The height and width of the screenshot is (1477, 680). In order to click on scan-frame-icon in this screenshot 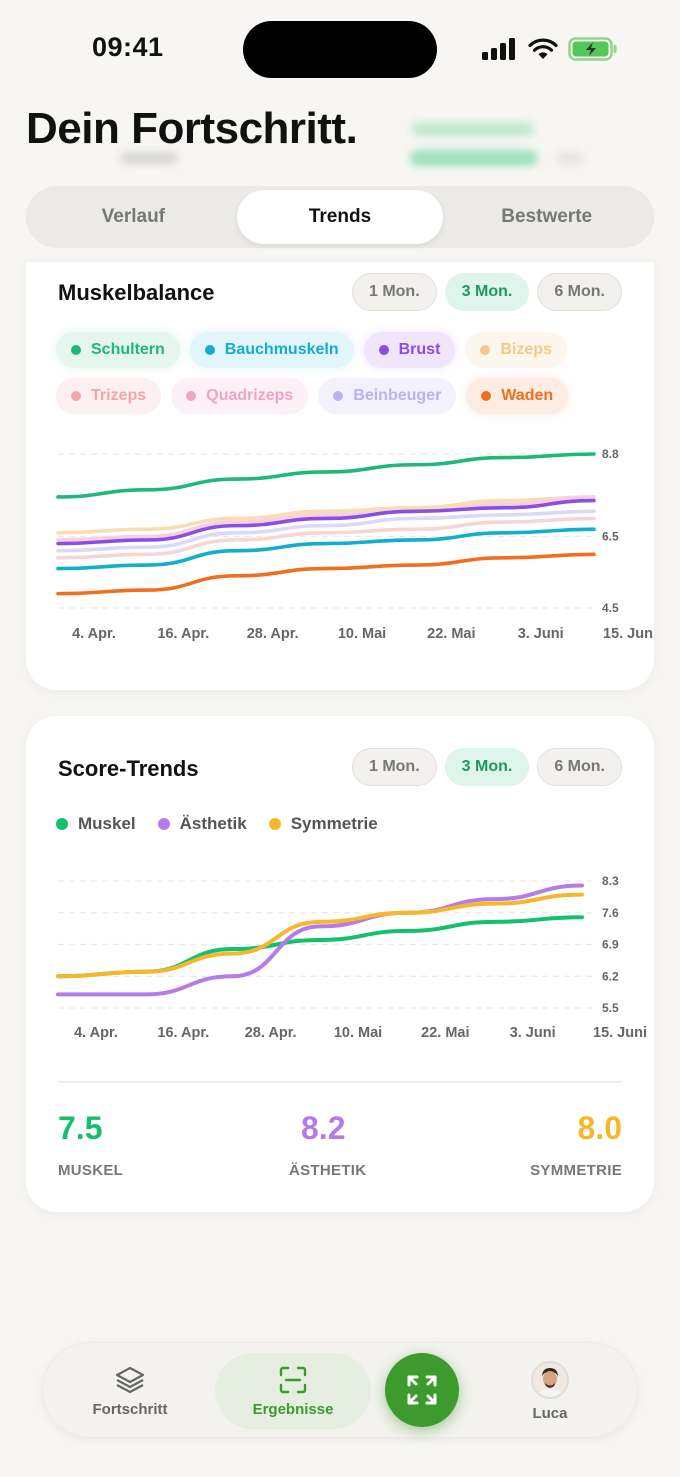, I will do `click(293, 1379)`.